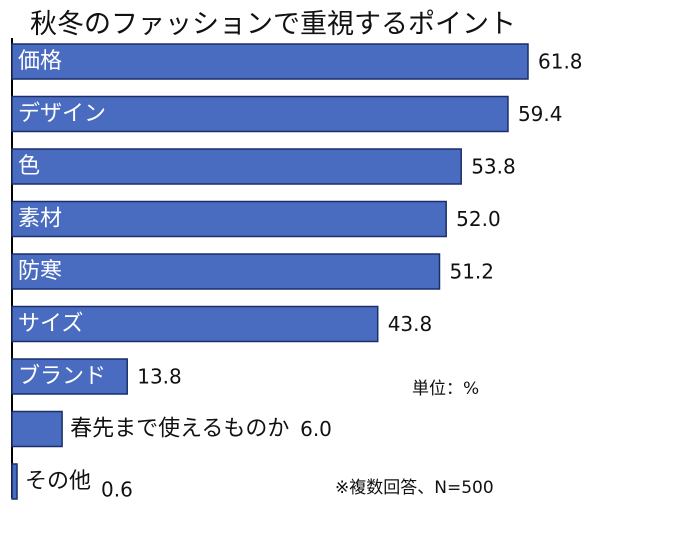  Describe the element at coordinates (273, 24) in the screenshot. I see `chart-title: 秋冬のファッションで重視するポイント` at that location.